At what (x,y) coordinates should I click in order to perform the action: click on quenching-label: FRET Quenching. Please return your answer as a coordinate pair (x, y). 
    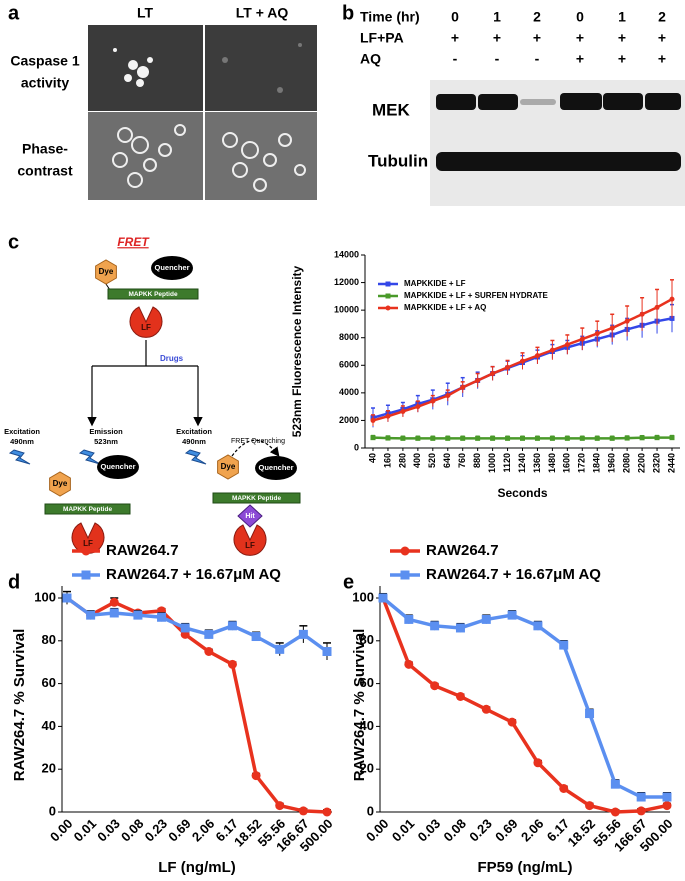
    Looking at the image, I should click on (258, 441).